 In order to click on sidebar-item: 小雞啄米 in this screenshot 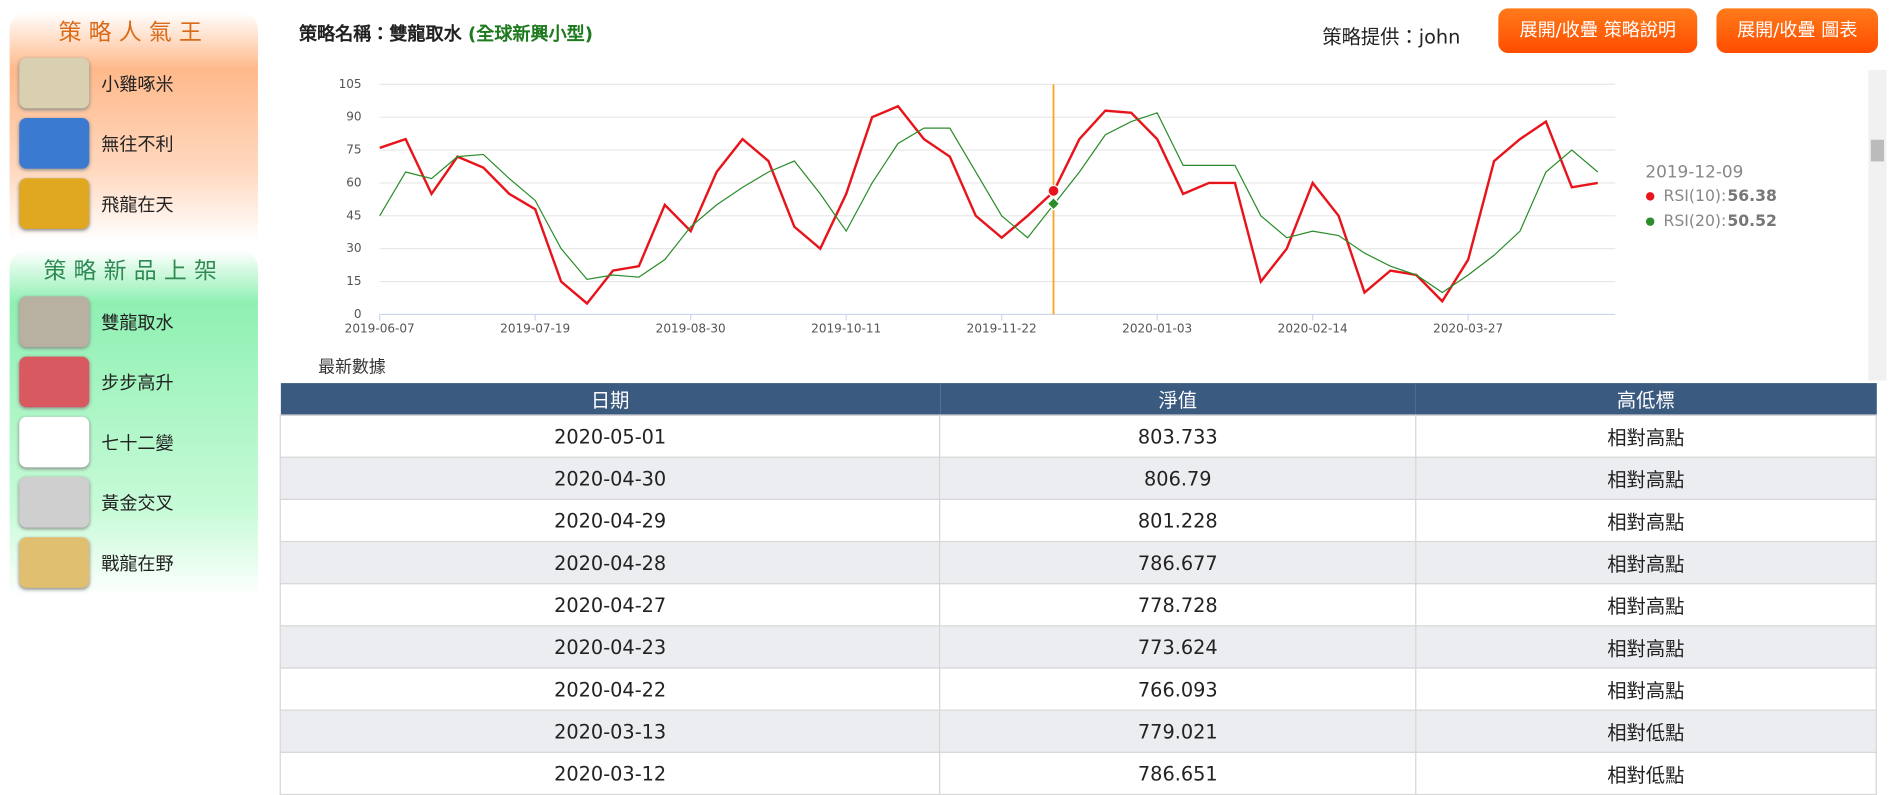, I will do `click(134, 83)`.